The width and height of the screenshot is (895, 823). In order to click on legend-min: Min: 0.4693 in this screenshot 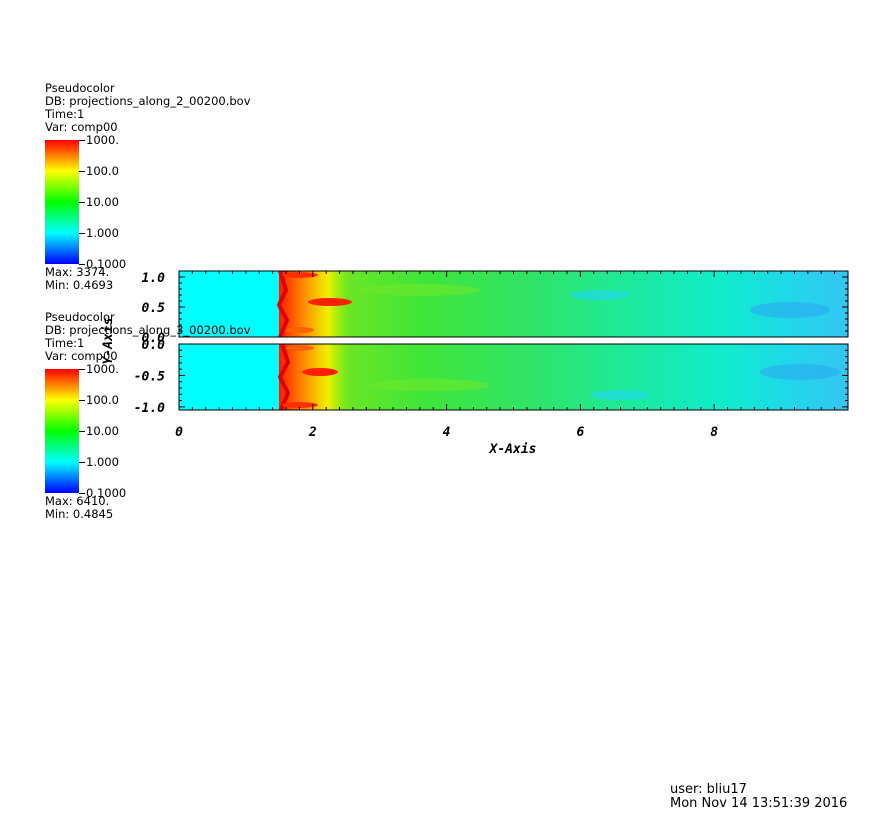, I will do `click(79, 285)`.